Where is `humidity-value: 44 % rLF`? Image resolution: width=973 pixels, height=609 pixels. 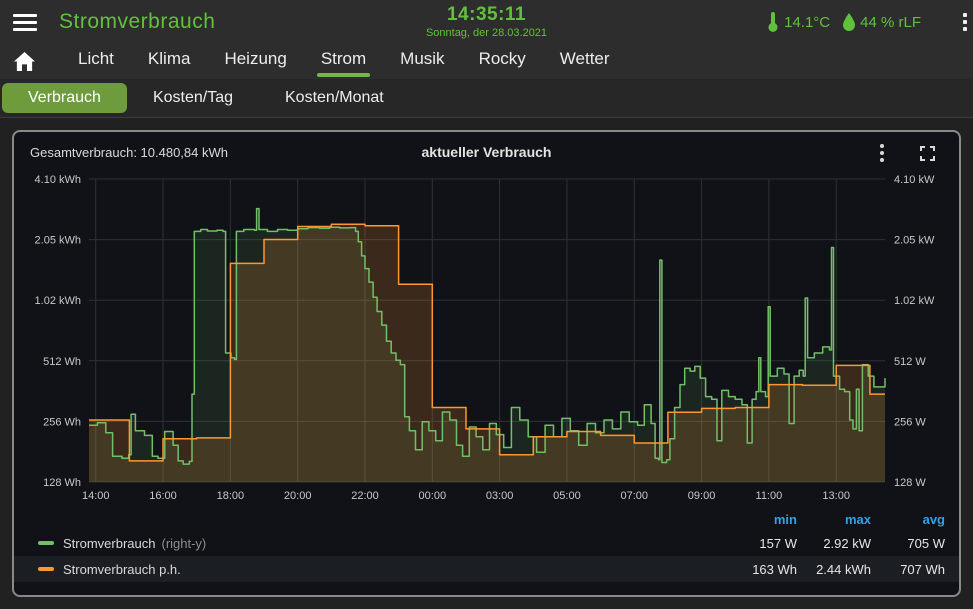
humidity-value: 44 % rLF is located at coordinates (890, 22).